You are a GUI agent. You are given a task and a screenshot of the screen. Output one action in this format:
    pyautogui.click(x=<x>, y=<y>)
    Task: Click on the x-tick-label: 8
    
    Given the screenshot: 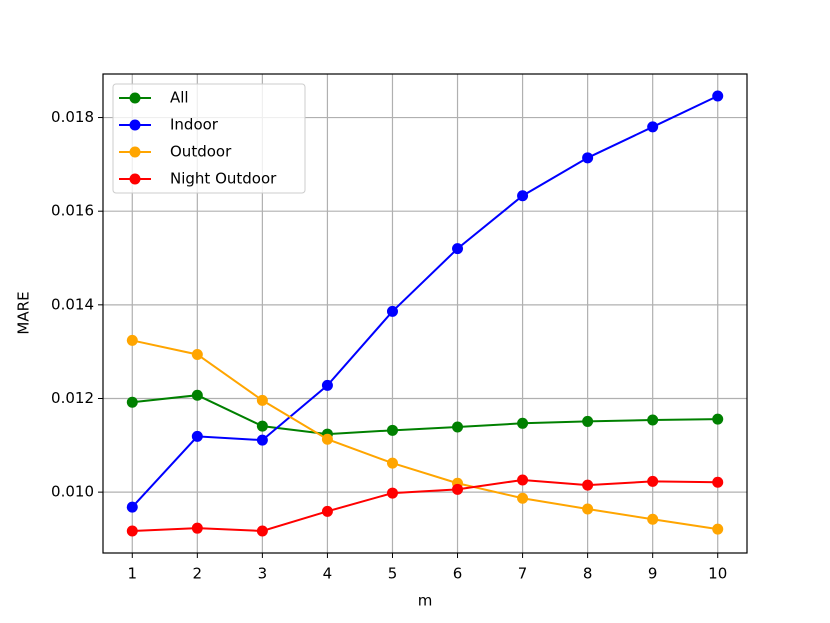 What is the action you would take?
    pyautogui.click(x=588, y=574)
    